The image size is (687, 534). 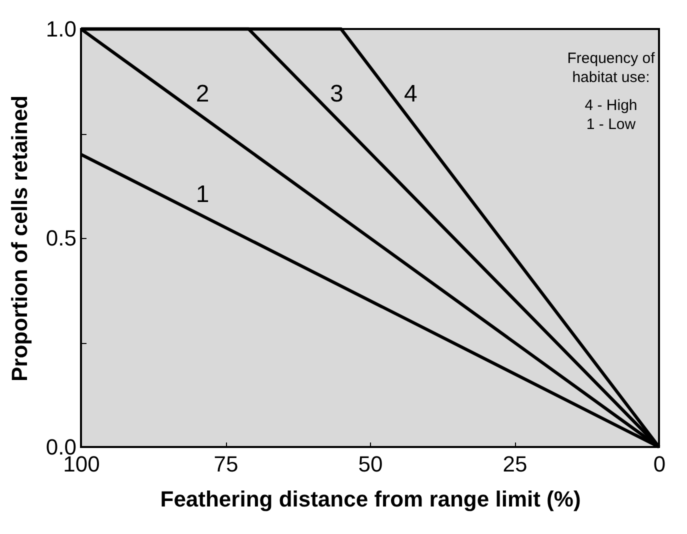 I want to click on y-tick-label: 1.0, so click(x=61, y=29).